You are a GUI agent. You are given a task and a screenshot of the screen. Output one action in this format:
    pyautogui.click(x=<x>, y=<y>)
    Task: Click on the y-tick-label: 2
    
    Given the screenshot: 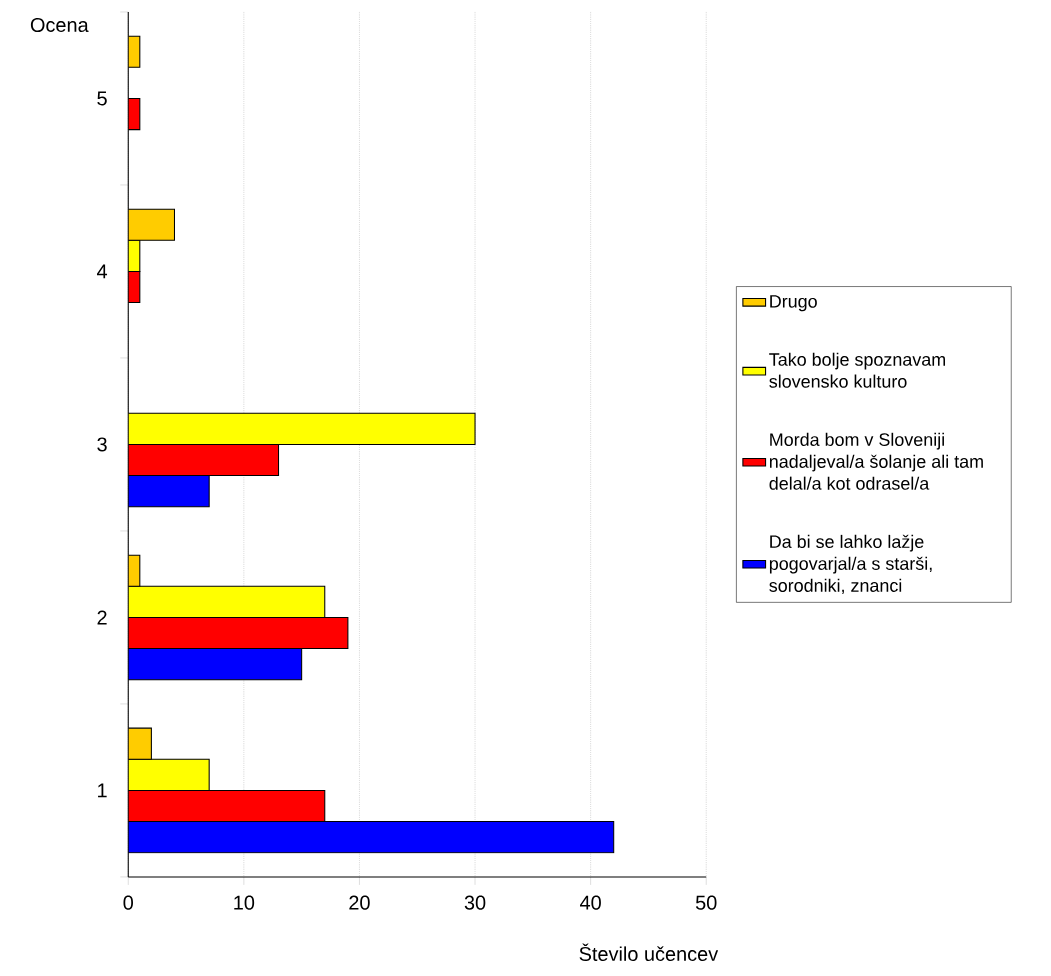 What is the action you would take?
    pyautogui.click(x=102, y=617)
    